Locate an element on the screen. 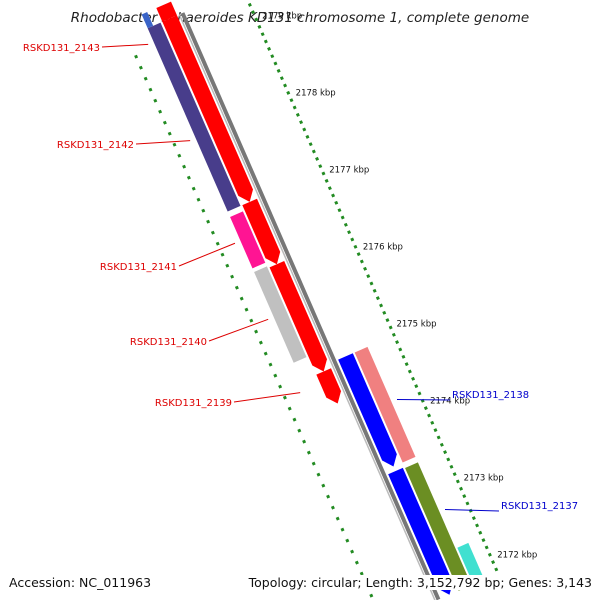 This screenshot has height=600, width=600. accession-label: Accession: NC_011963 is located at coordinates (80, 582).